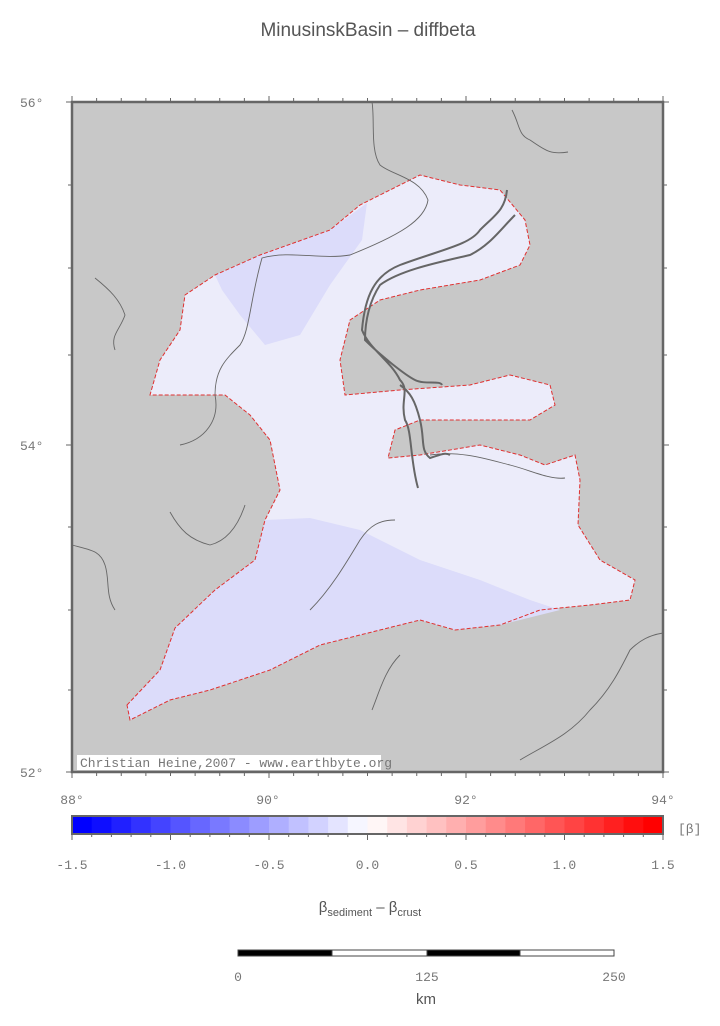  Describe the element at coordinates (31, 103) in the screenshot. I see `lat-label: 56°` at that location.